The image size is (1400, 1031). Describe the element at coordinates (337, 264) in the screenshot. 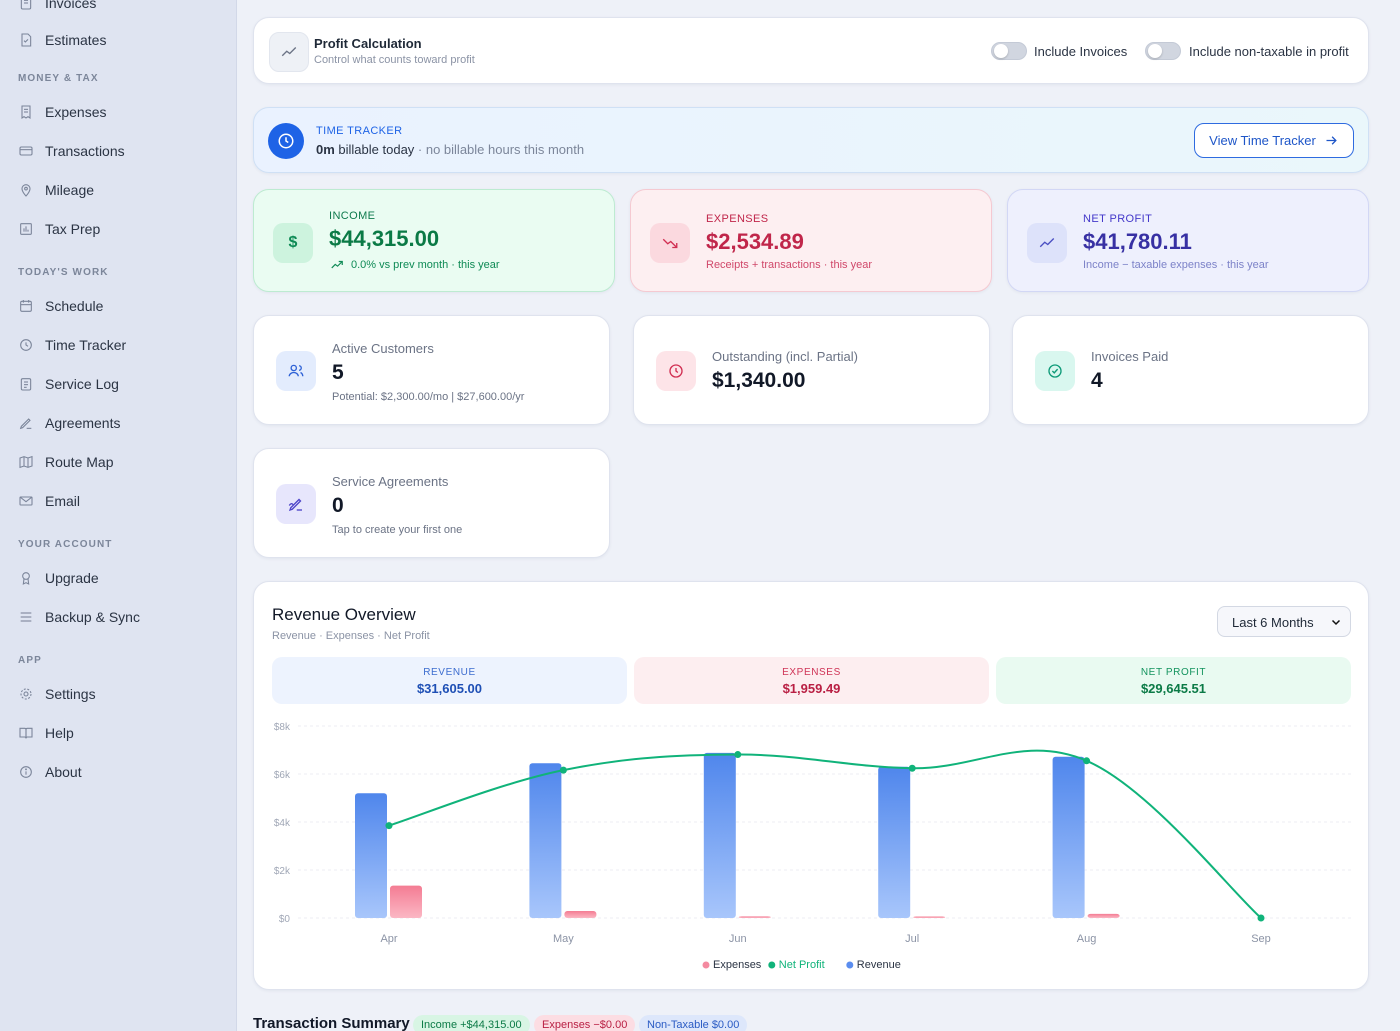

I see `trend-up-icon` at that location.